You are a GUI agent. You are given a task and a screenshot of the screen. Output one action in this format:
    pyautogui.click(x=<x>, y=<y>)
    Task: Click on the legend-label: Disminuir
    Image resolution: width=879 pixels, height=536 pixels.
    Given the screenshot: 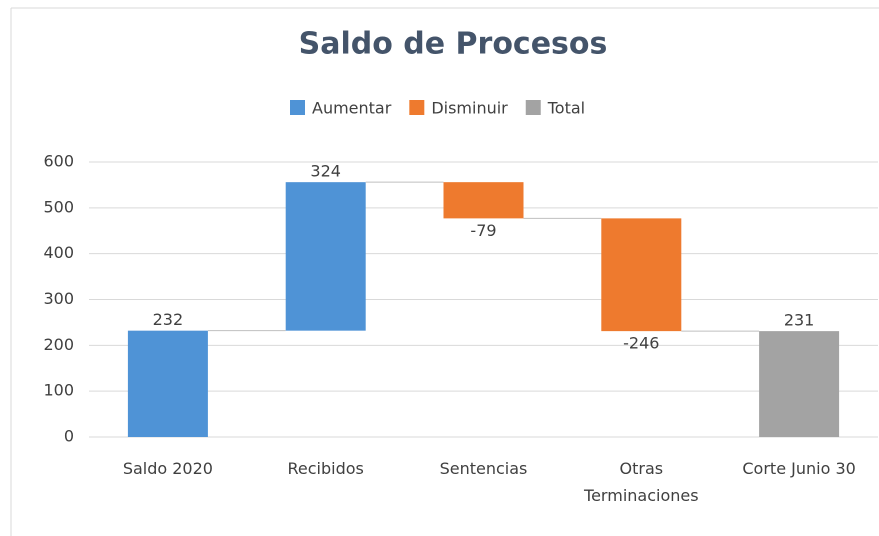 What is the action you would take?
    pyautogui.click(x=469, y=108)
    